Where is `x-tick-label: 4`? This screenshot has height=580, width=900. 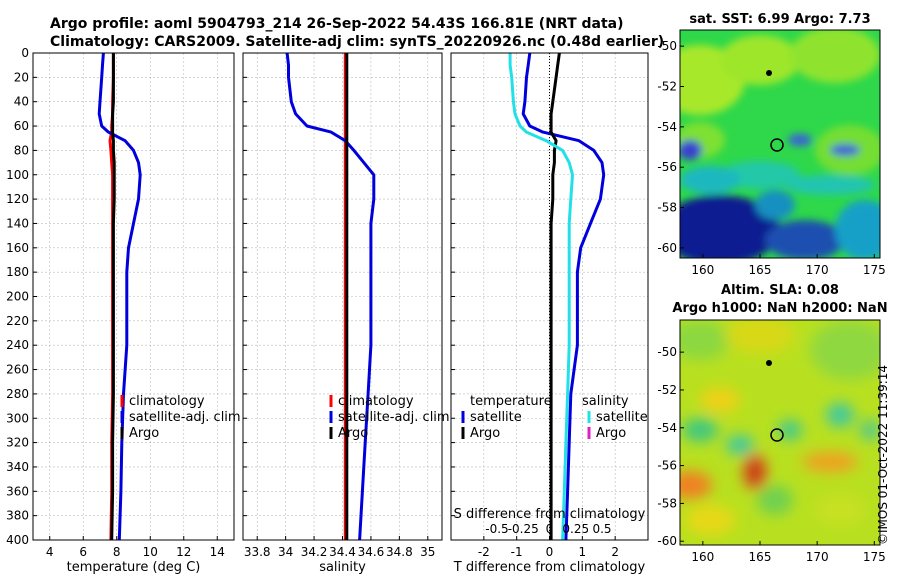 x-tick-label: 4 is located at coordinates (50, 552).